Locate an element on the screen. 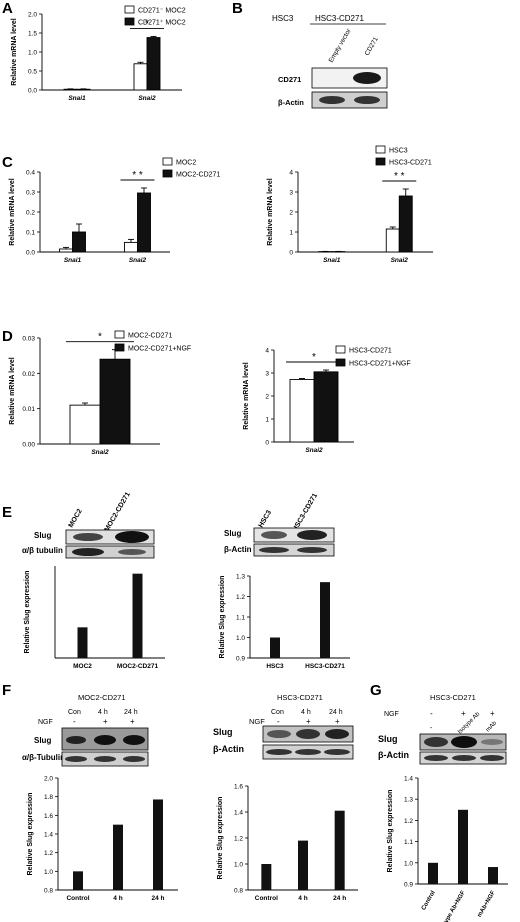 Image resolution: width=520 pixels, height=922 pixels. blot-g-ngf-3: + is located at coordinates (492, 713).